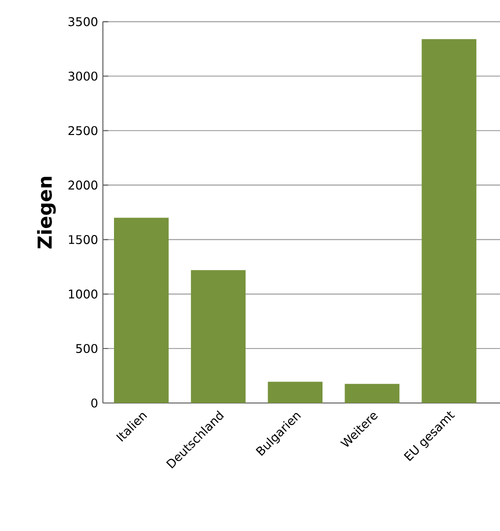  Describe the element at coordinates (83, 239) in the screenshot. I see `y-tick-label: 1500` at that location.